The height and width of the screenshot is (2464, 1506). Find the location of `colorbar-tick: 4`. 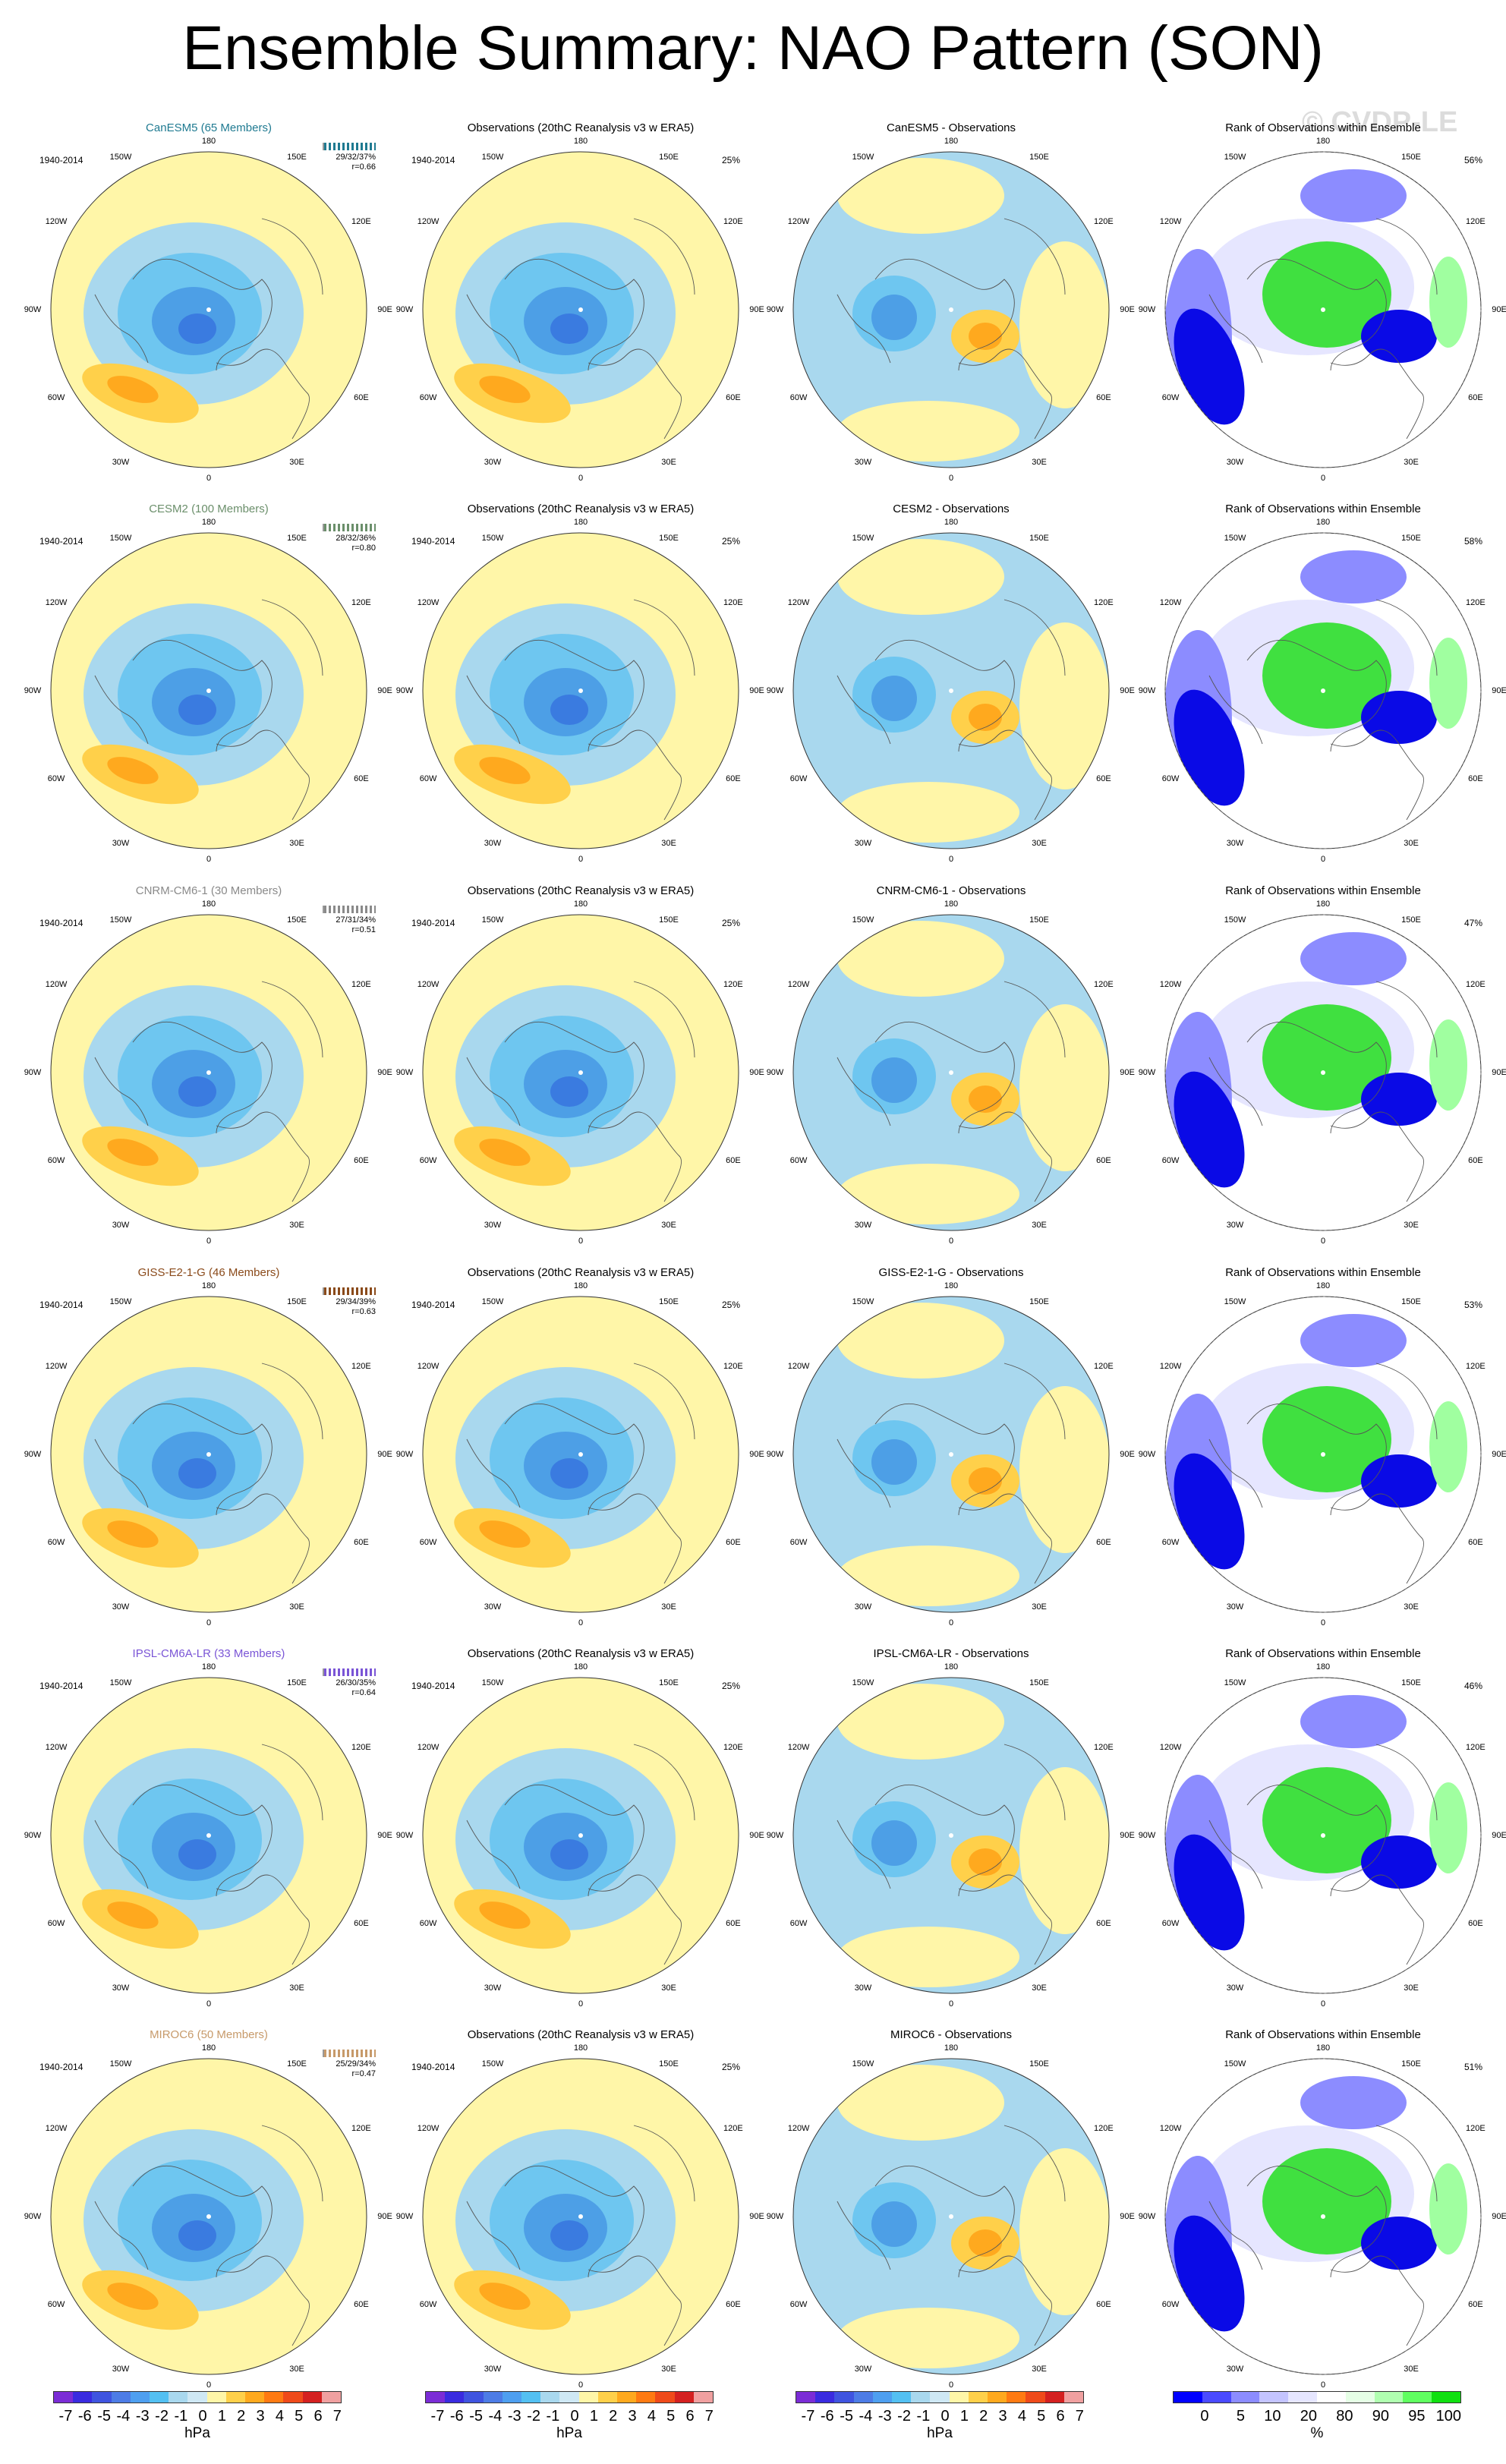

colorbar-tick: 4 is located at coordinates (279, 2416).